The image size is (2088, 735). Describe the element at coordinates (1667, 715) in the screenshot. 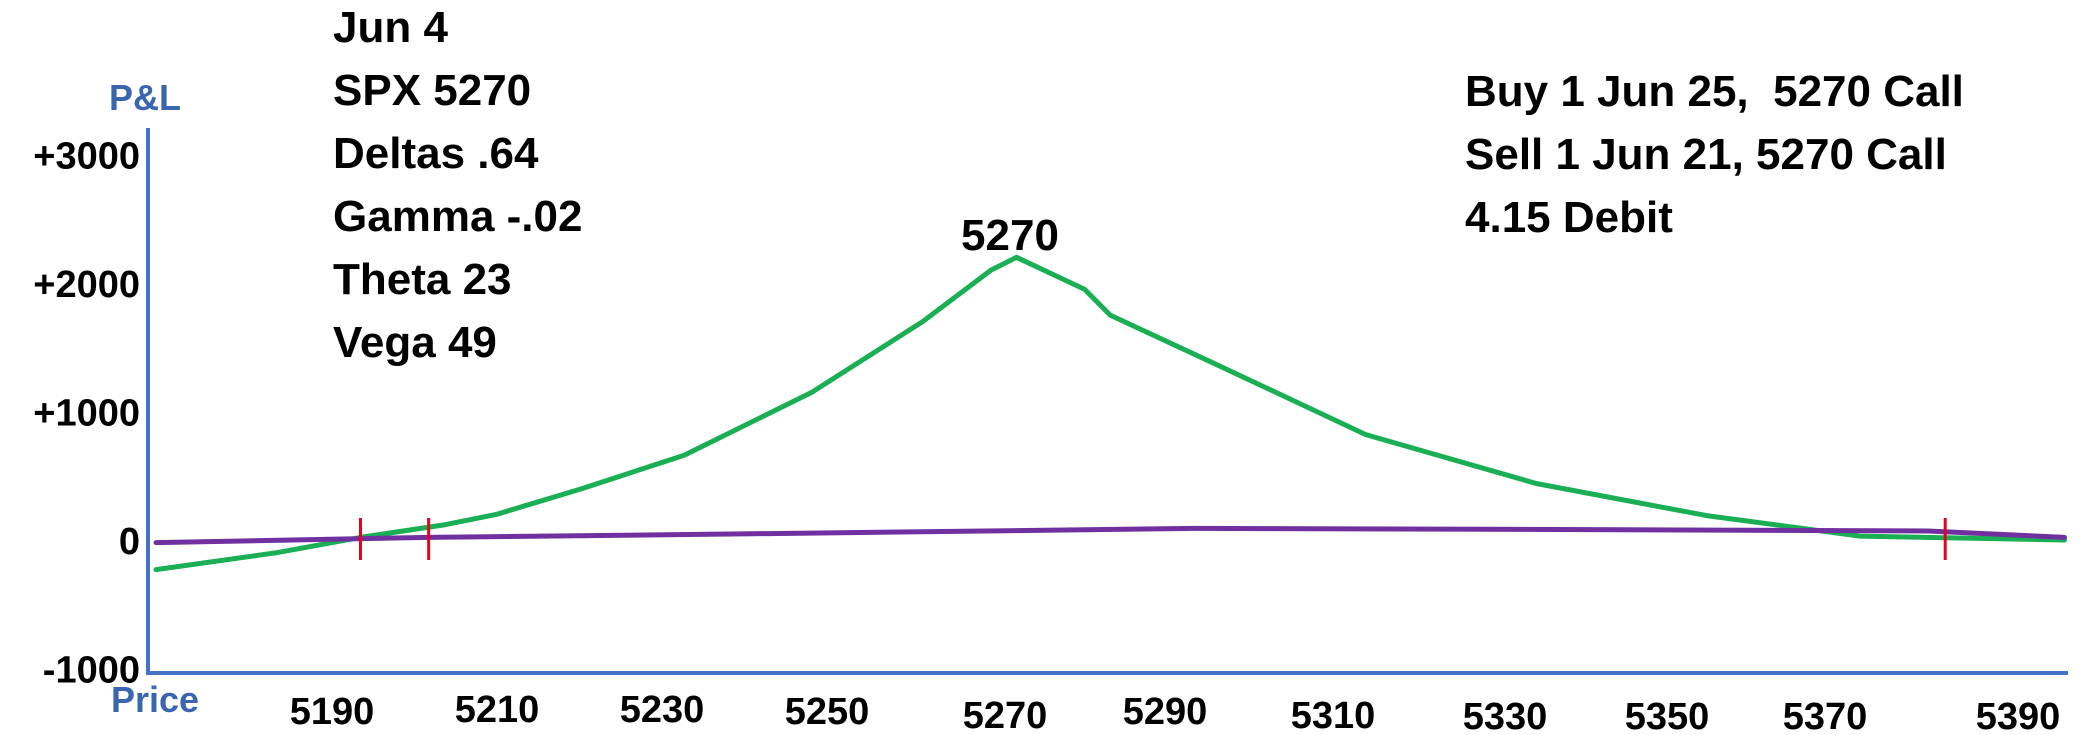

I see `x-tick-label: 5350` at that location.